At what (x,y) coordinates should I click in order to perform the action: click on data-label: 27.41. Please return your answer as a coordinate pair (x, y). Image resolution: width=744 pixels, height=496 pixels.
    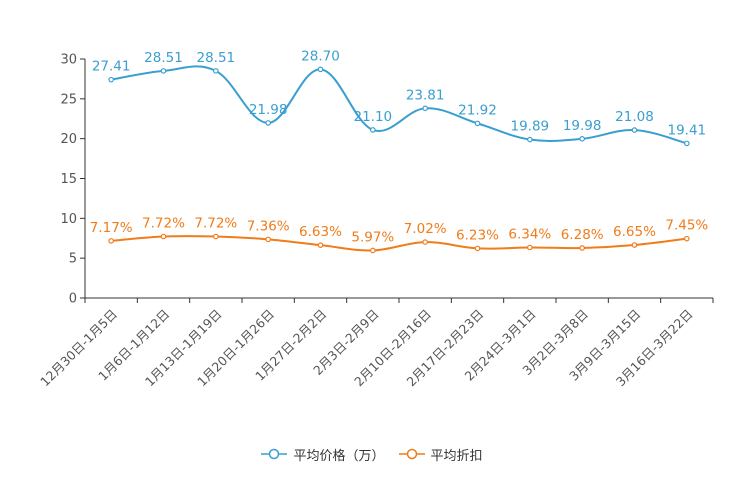
    Looking at the image, I should click on (111, 67).